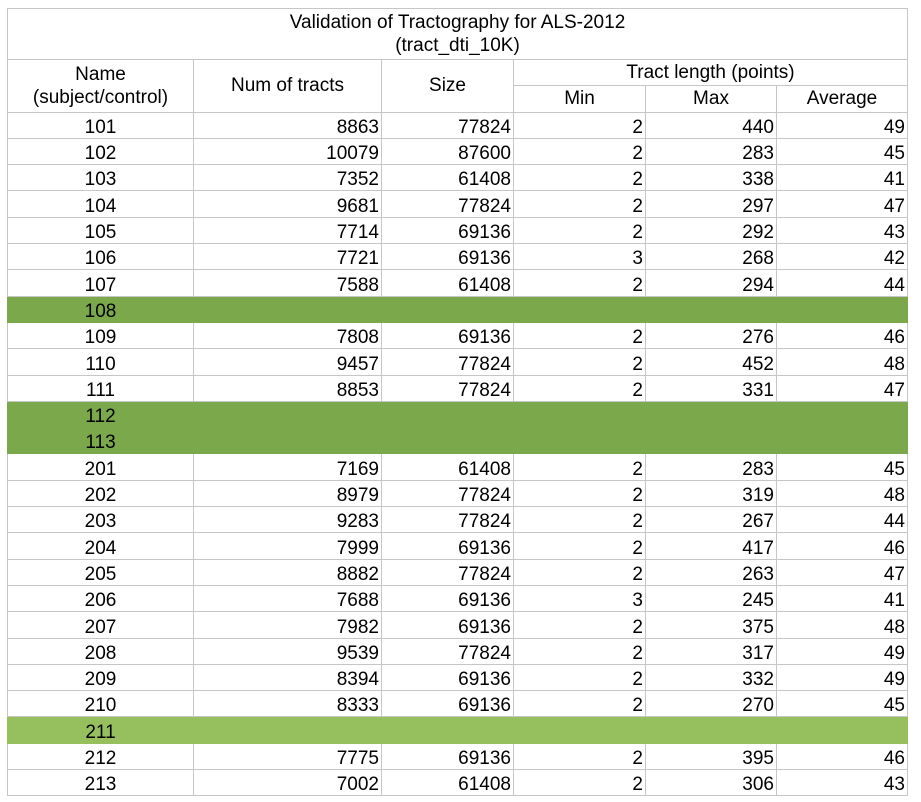  What do you see at coordinates (287, 86) in the screenshot?
I see `header-num-tracts: Num of tracts` at bounding box center [287, 86].